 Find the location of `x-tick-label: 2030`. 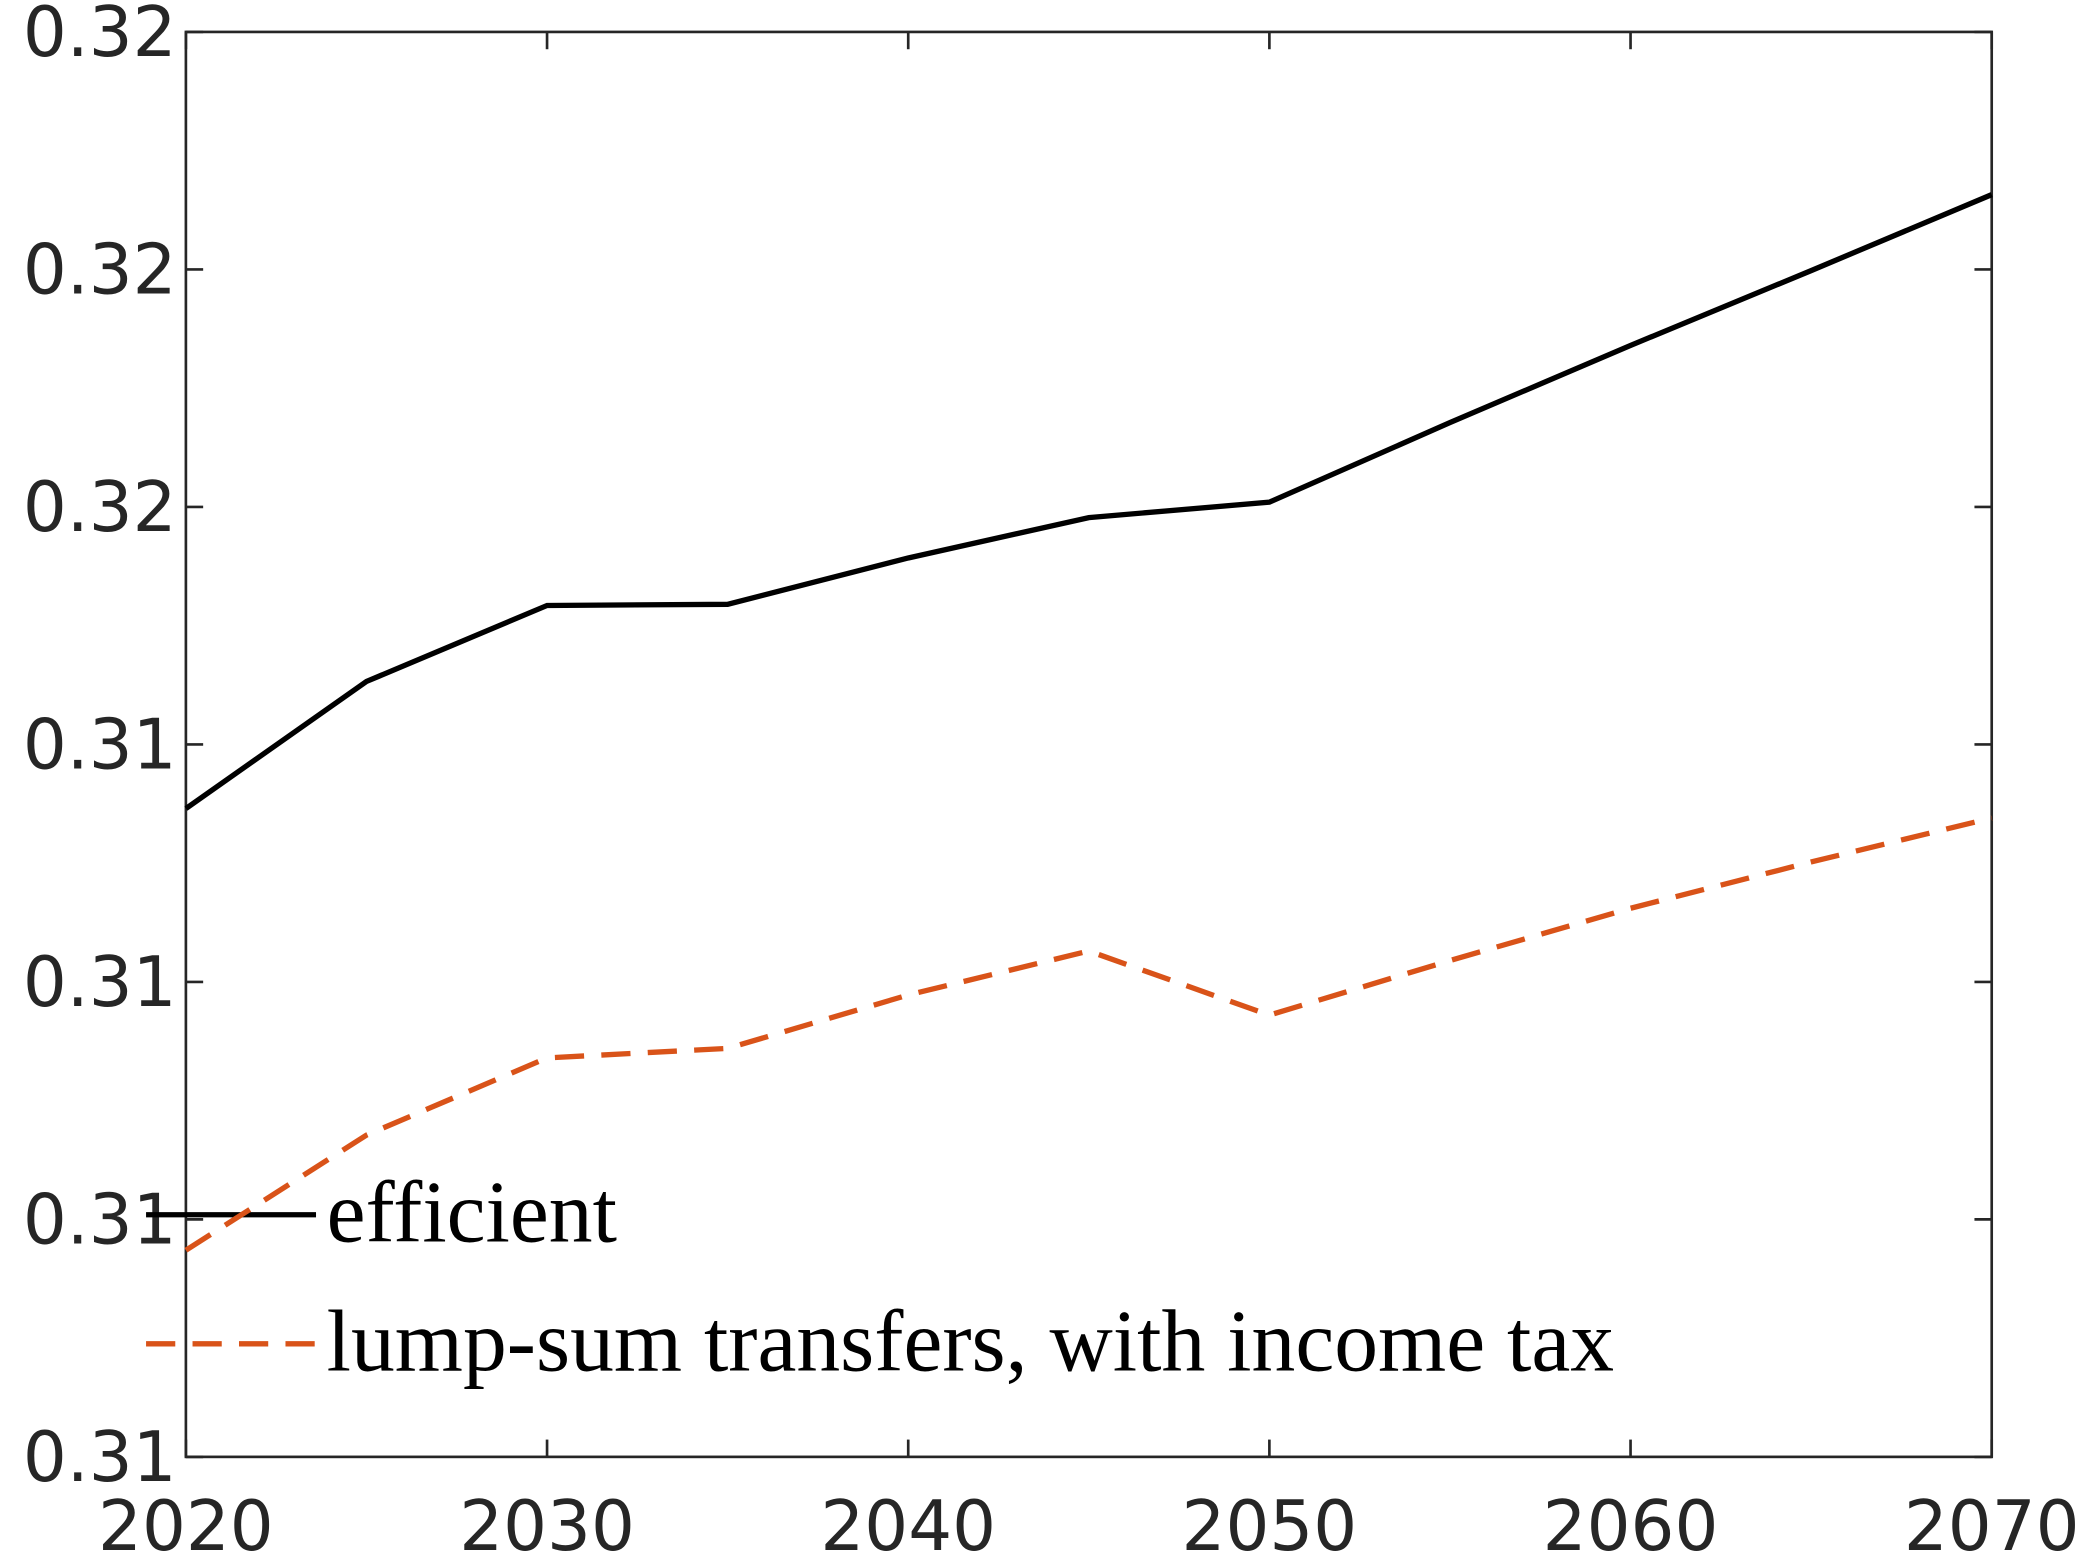

x-tick-label: 2030 is located at coordinates (547, 1520).